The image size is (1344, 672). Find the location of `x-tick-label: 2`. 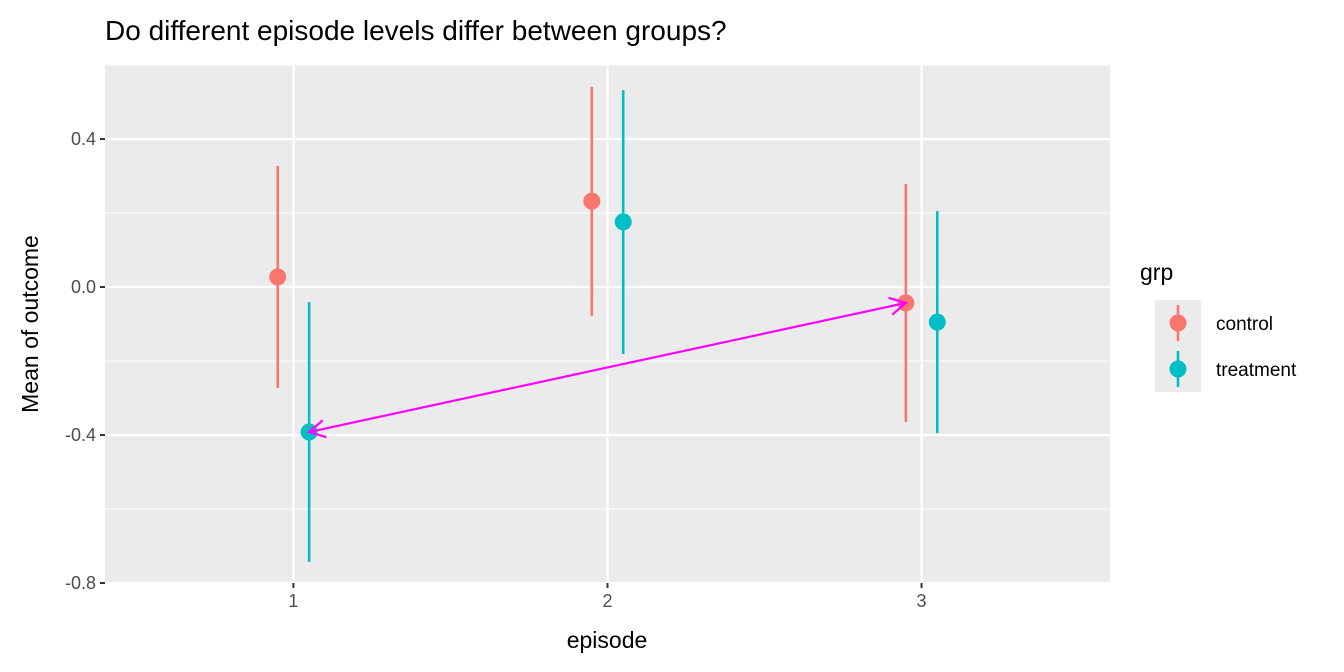

x-tick-label: 2 is located at coordinates (607, 601).